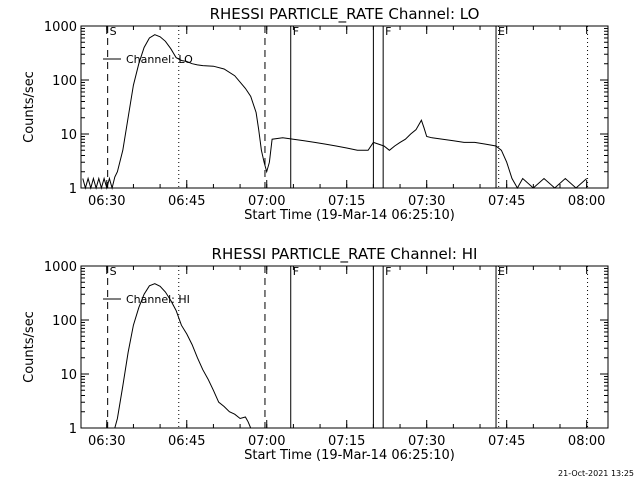  I want to click on series-line, so click(183, 356).